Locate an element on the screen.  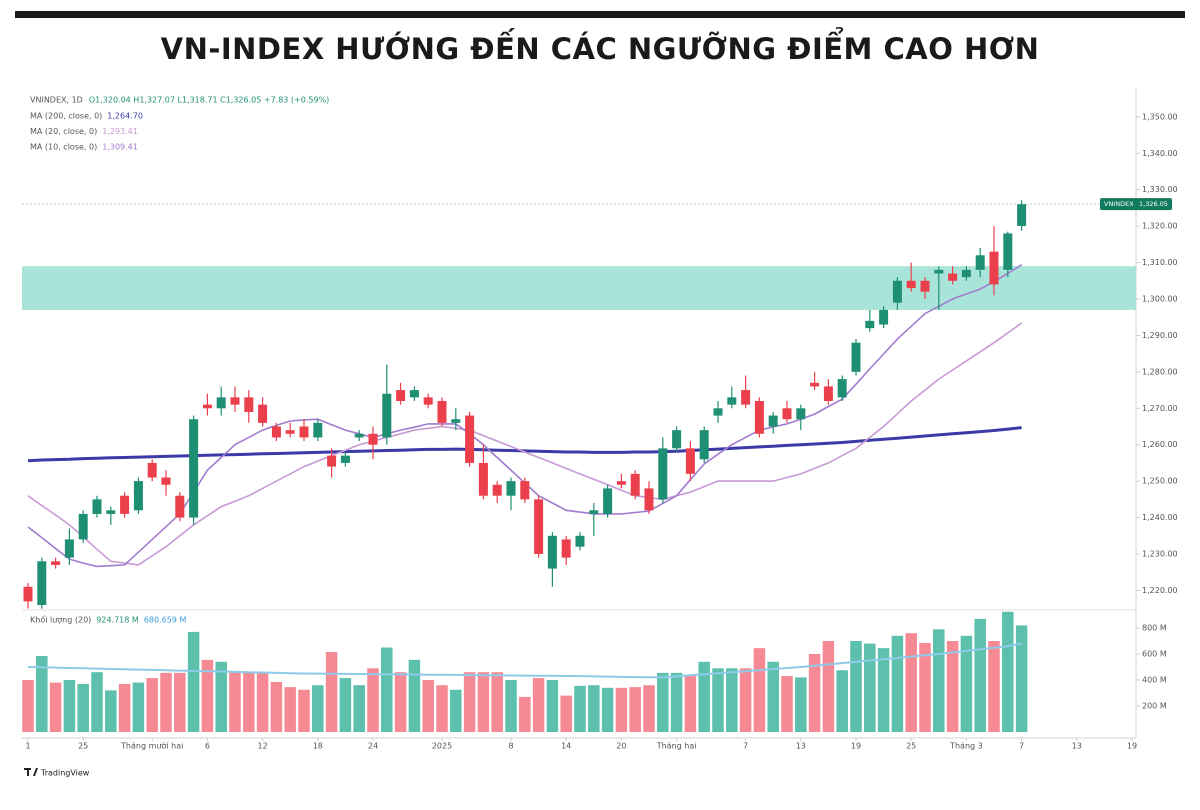
x-tick-label: 25 is located at coordinates (83, 746).